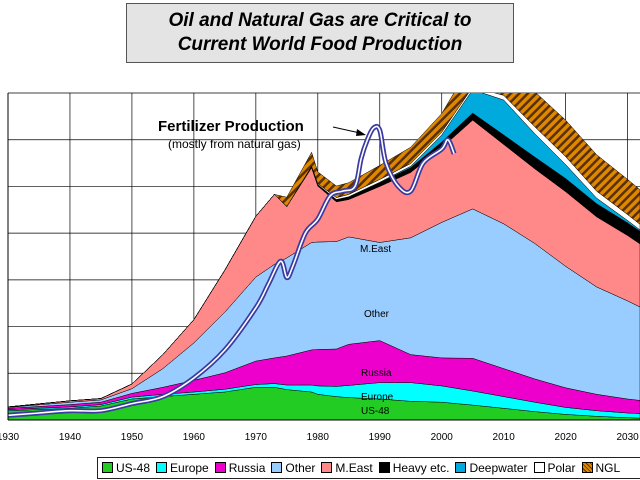  Describe the element at coordinates (504, 437) in the screenshot. I see `x-tick-label: 2010` at that location.